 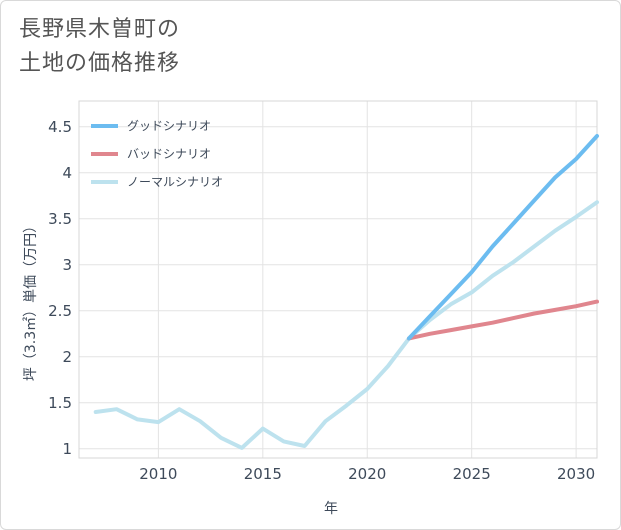 What do you see at coordinates (263, 474) in the screenshot?
I see `x-tick-label: 2015` at bounding box center [263, 474].